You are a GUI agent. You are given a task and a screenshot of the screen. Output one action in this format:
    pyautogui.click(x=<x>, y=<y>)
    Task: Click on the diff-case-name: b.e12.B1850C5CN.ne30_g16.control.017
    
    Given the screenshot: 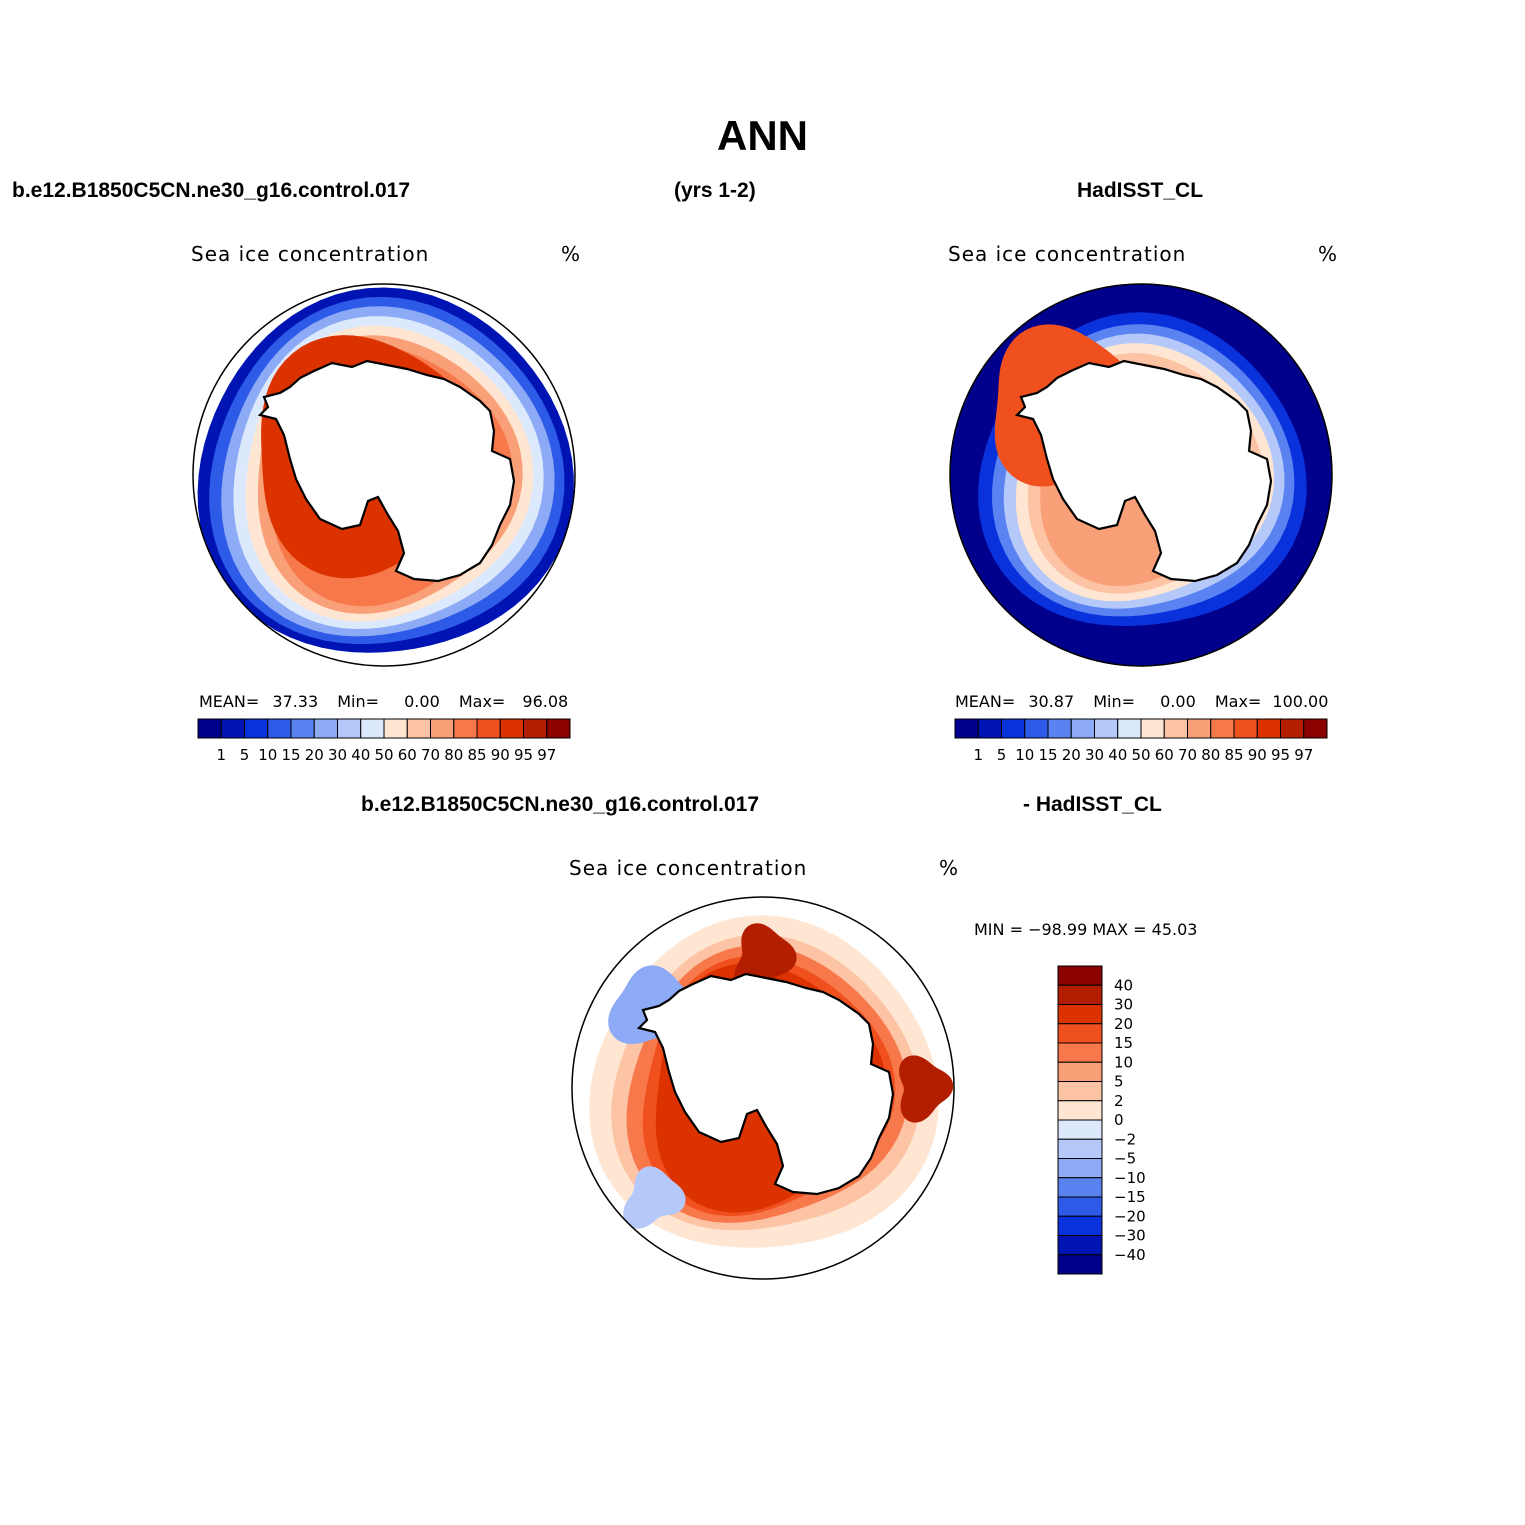 What is the action you would take?
    pyautogui.click(x=560, y=804)
    